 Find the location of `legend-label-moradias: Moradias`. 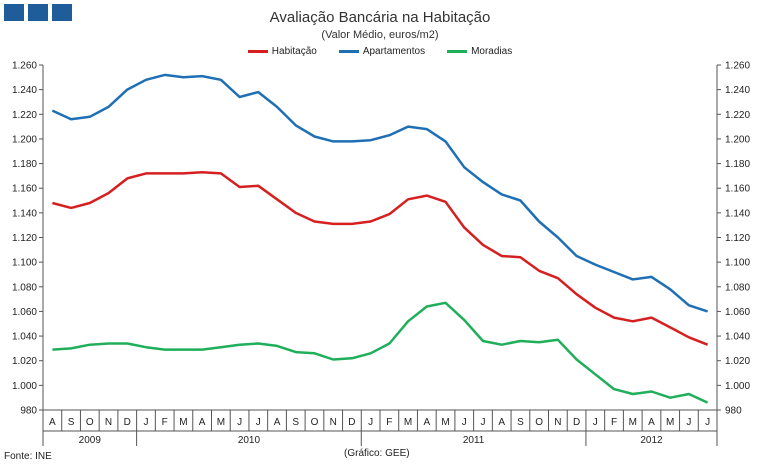

legend-label-moradias: Moradias is located at coordinates (492, 51).